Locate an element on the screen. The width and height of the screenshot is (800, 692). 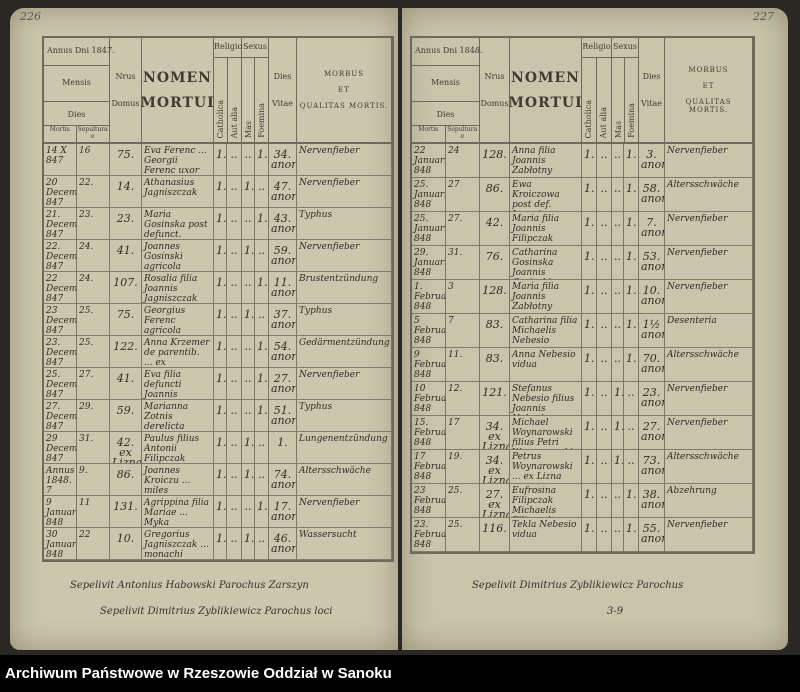
page-number: 227 is located at coordinates (763, 16).